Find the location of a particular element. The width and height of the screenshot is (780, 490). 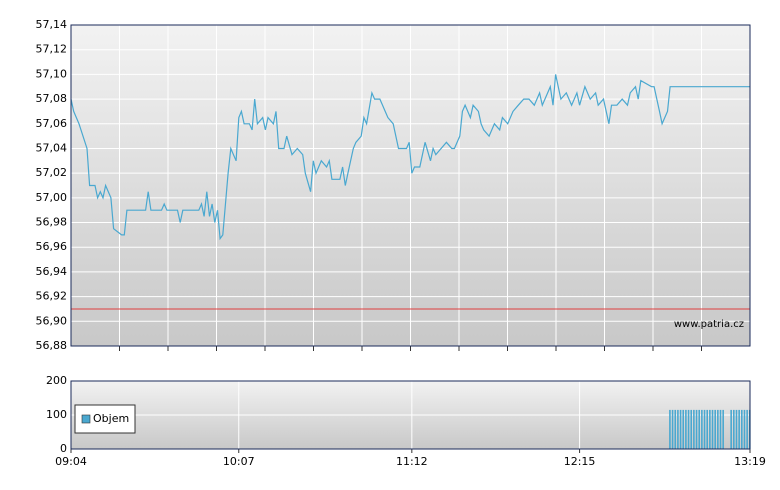

y-tick-label: 57,14 is located at coordinates (52, 24).